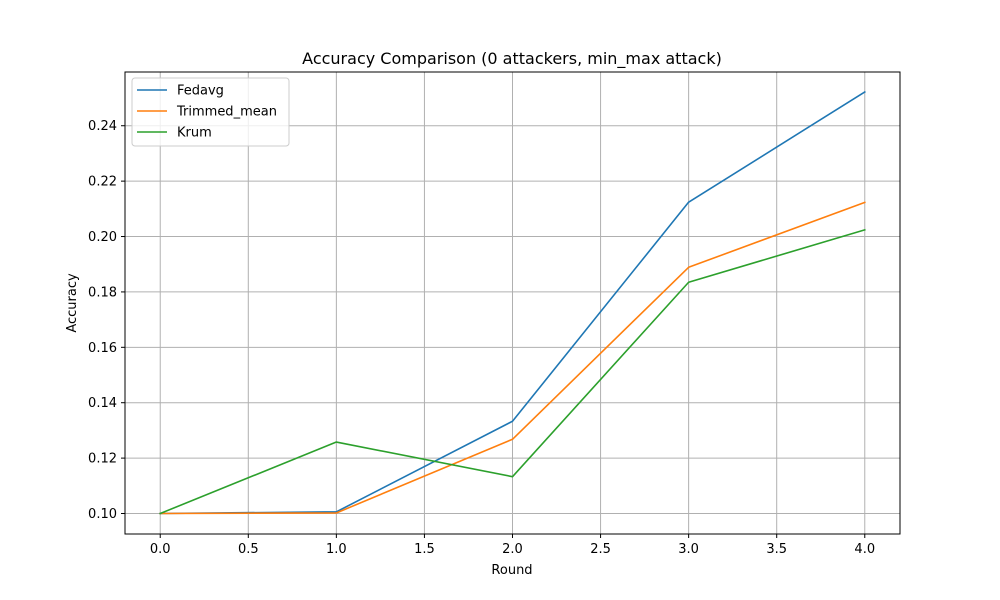 This screenshot has height=600, width=1000. I want to click on x-axis-ticks: 0.0 0.5 1.0 1.5 2.0 2.5 3.0 3.5 4.0, so click(512, 545).